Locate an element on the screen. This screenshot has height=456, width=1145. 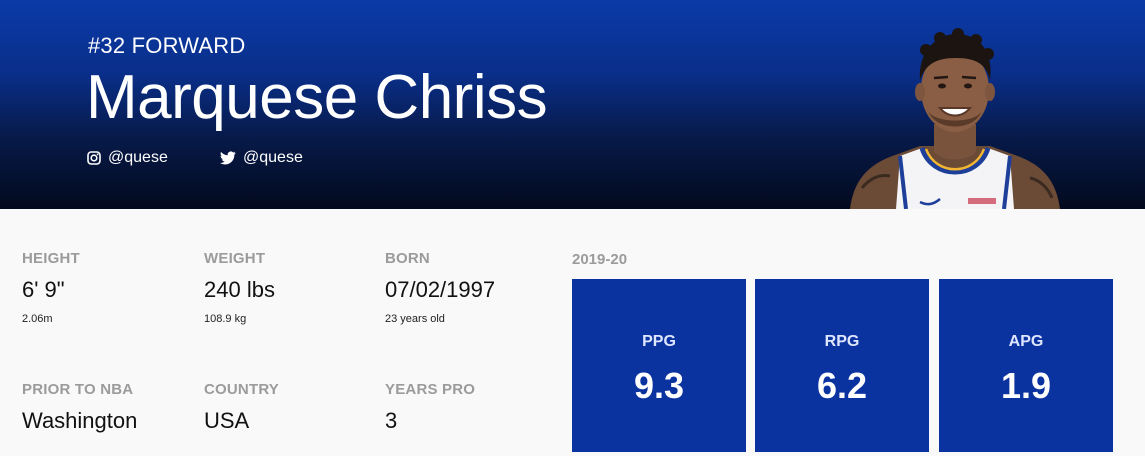
bio-height-label: HEIGHT is located at coordinates (51, 258).